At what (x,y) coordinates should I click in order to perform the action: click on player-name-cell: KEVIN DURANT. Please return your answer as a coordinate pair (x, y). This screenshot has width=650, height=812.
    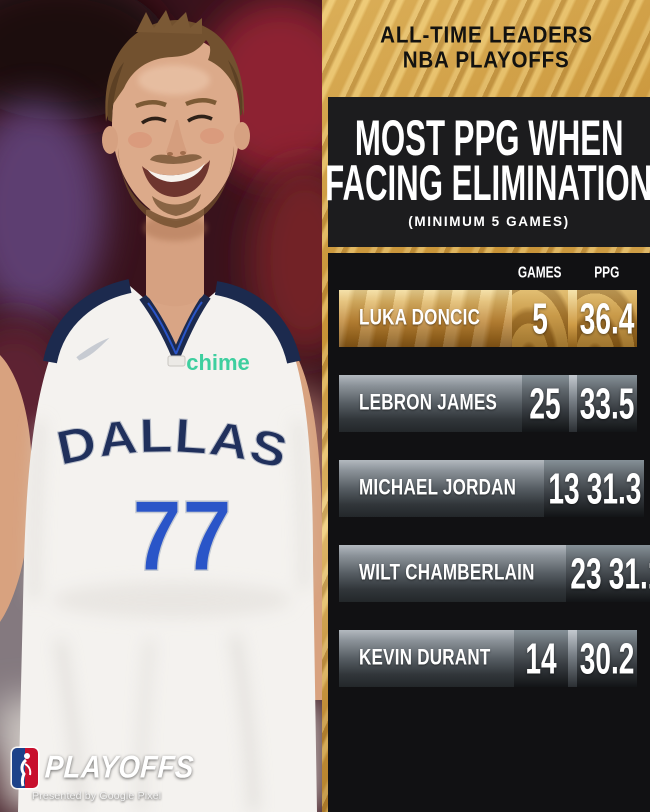
    Looking at the image, I should click on (426, 658).